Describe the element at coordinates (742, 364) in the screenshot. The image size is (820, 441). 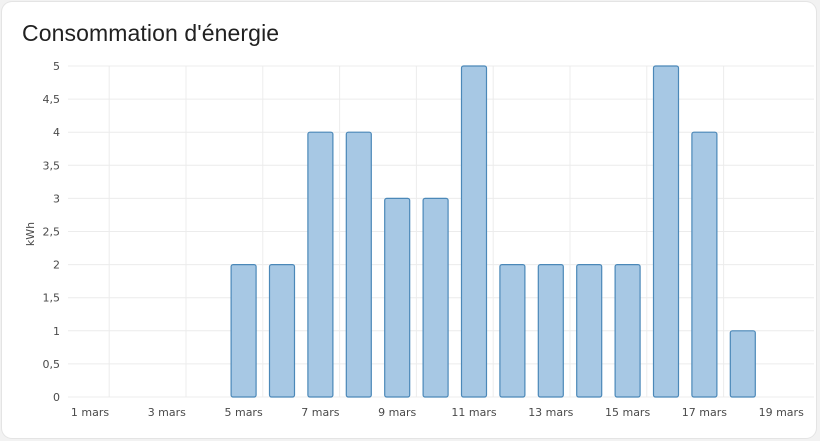
I see `bar-18-mars` at that location.